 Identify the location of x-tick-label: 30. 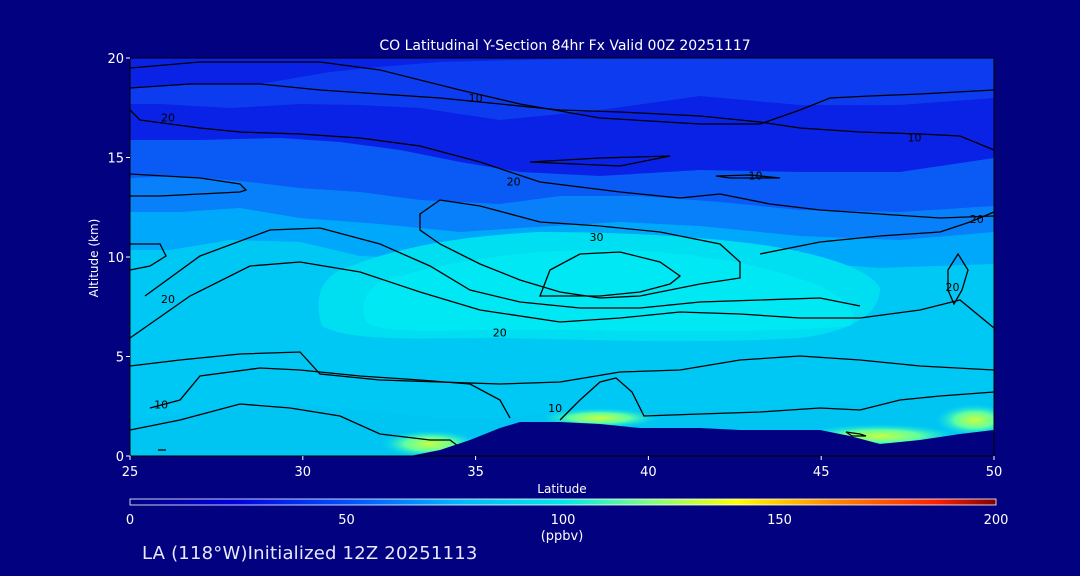
(303, 472).